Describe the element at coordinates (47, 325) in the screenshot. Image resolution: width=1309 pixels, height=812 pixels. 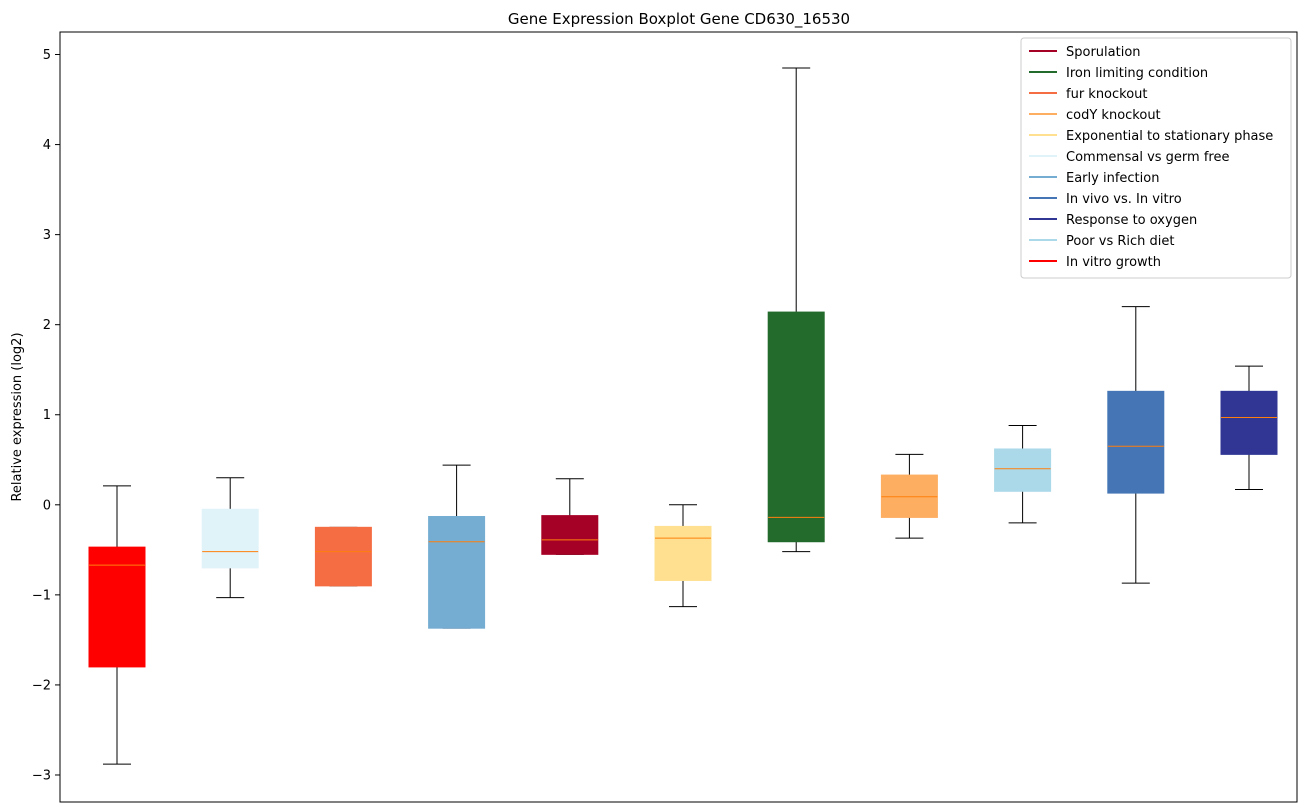
I see `y-tick-label: 2` at that location.